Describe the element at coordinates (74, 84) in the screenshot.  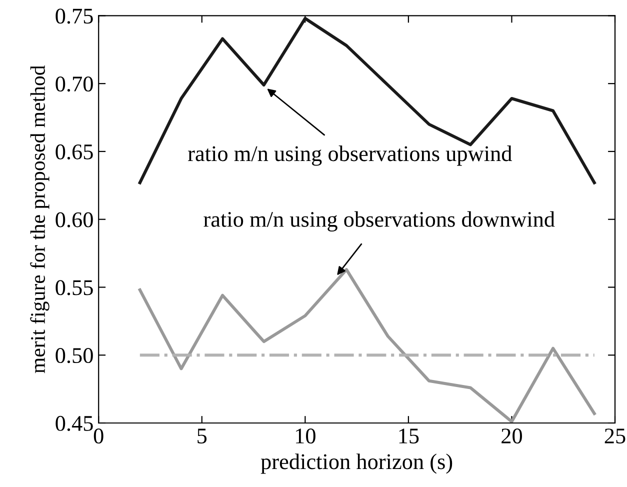
I see `y-tick-label: 0.70` at that location.